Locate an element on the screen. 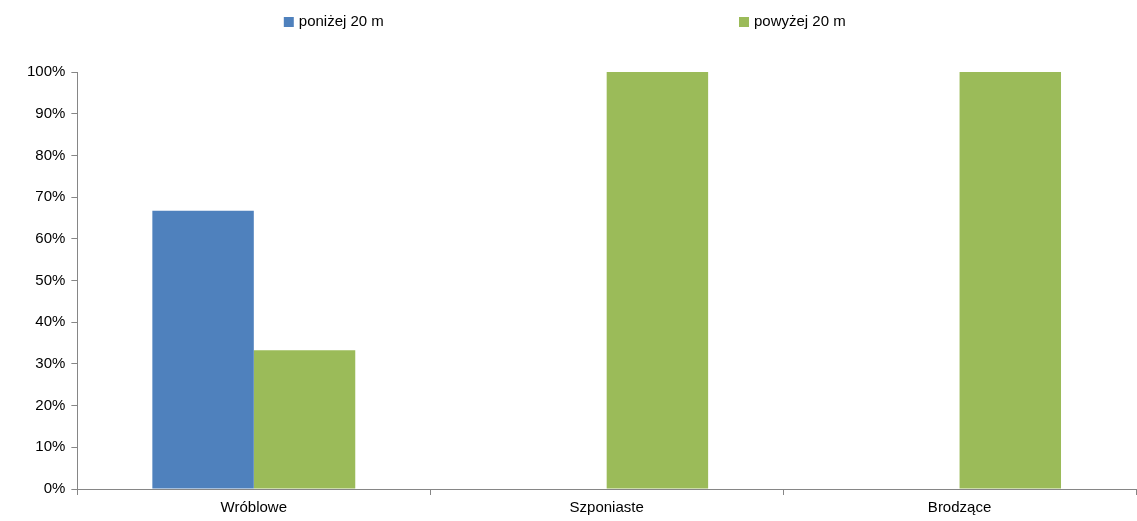 Image resolution: width=1137 pixels, height=521 pixels. y-tick-label: 20% is located at coordinates (50, 404).